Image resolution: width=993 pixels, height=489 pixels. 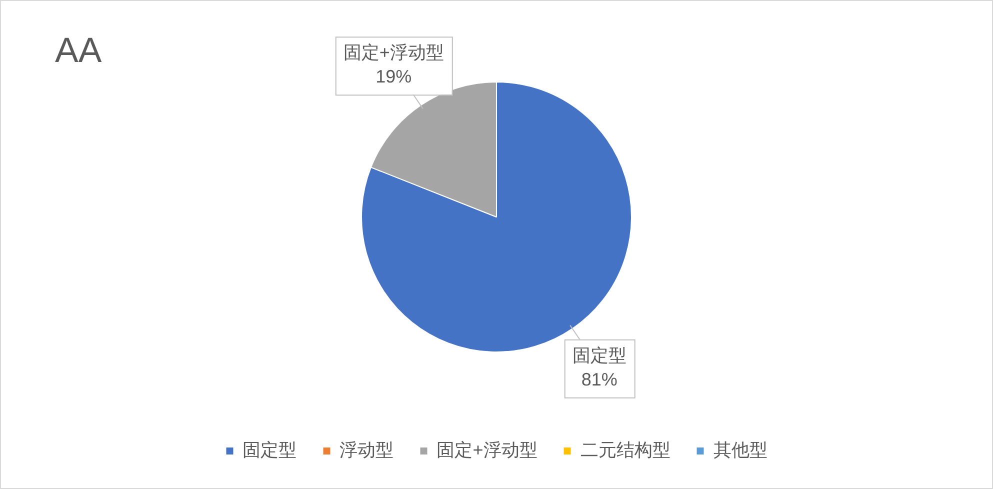 What do you see at coordinates (394, 76) in the screenshot?
I see `data-label: 19%` at bounding box center [394, 76].